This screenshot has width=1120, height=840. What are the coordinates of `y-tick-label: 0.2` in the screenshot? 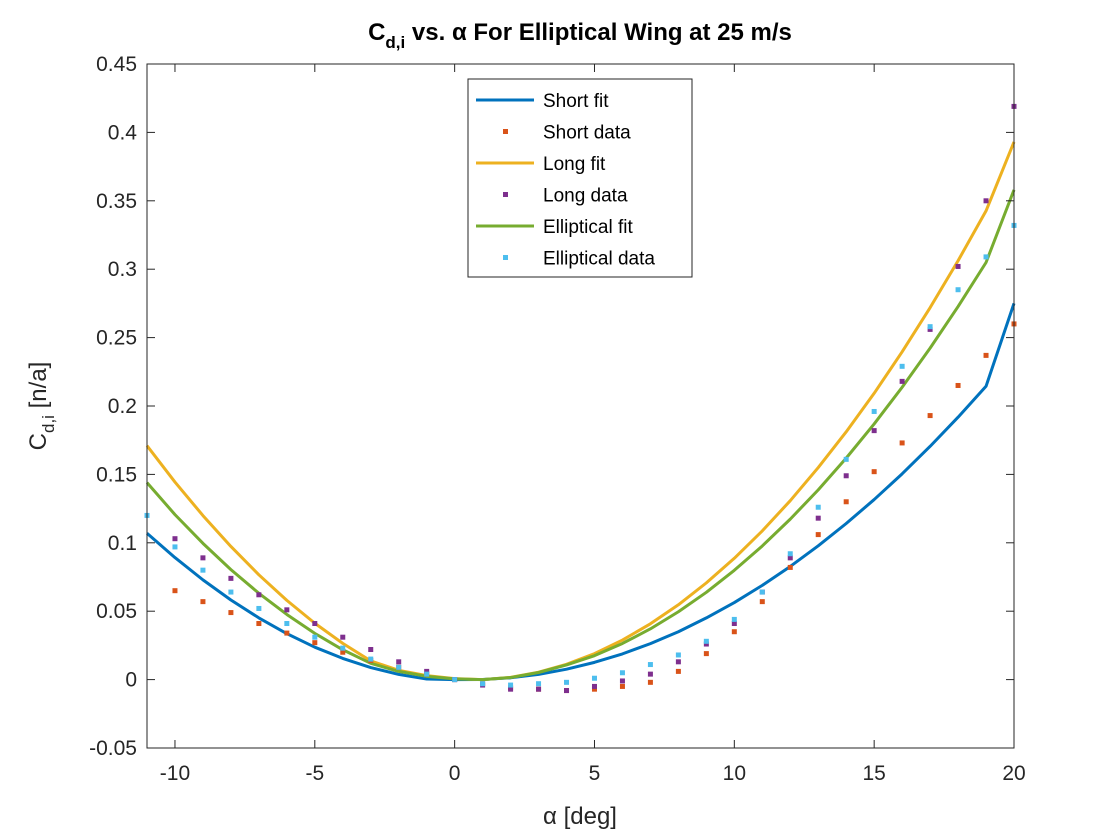 It's located at (122, 406).